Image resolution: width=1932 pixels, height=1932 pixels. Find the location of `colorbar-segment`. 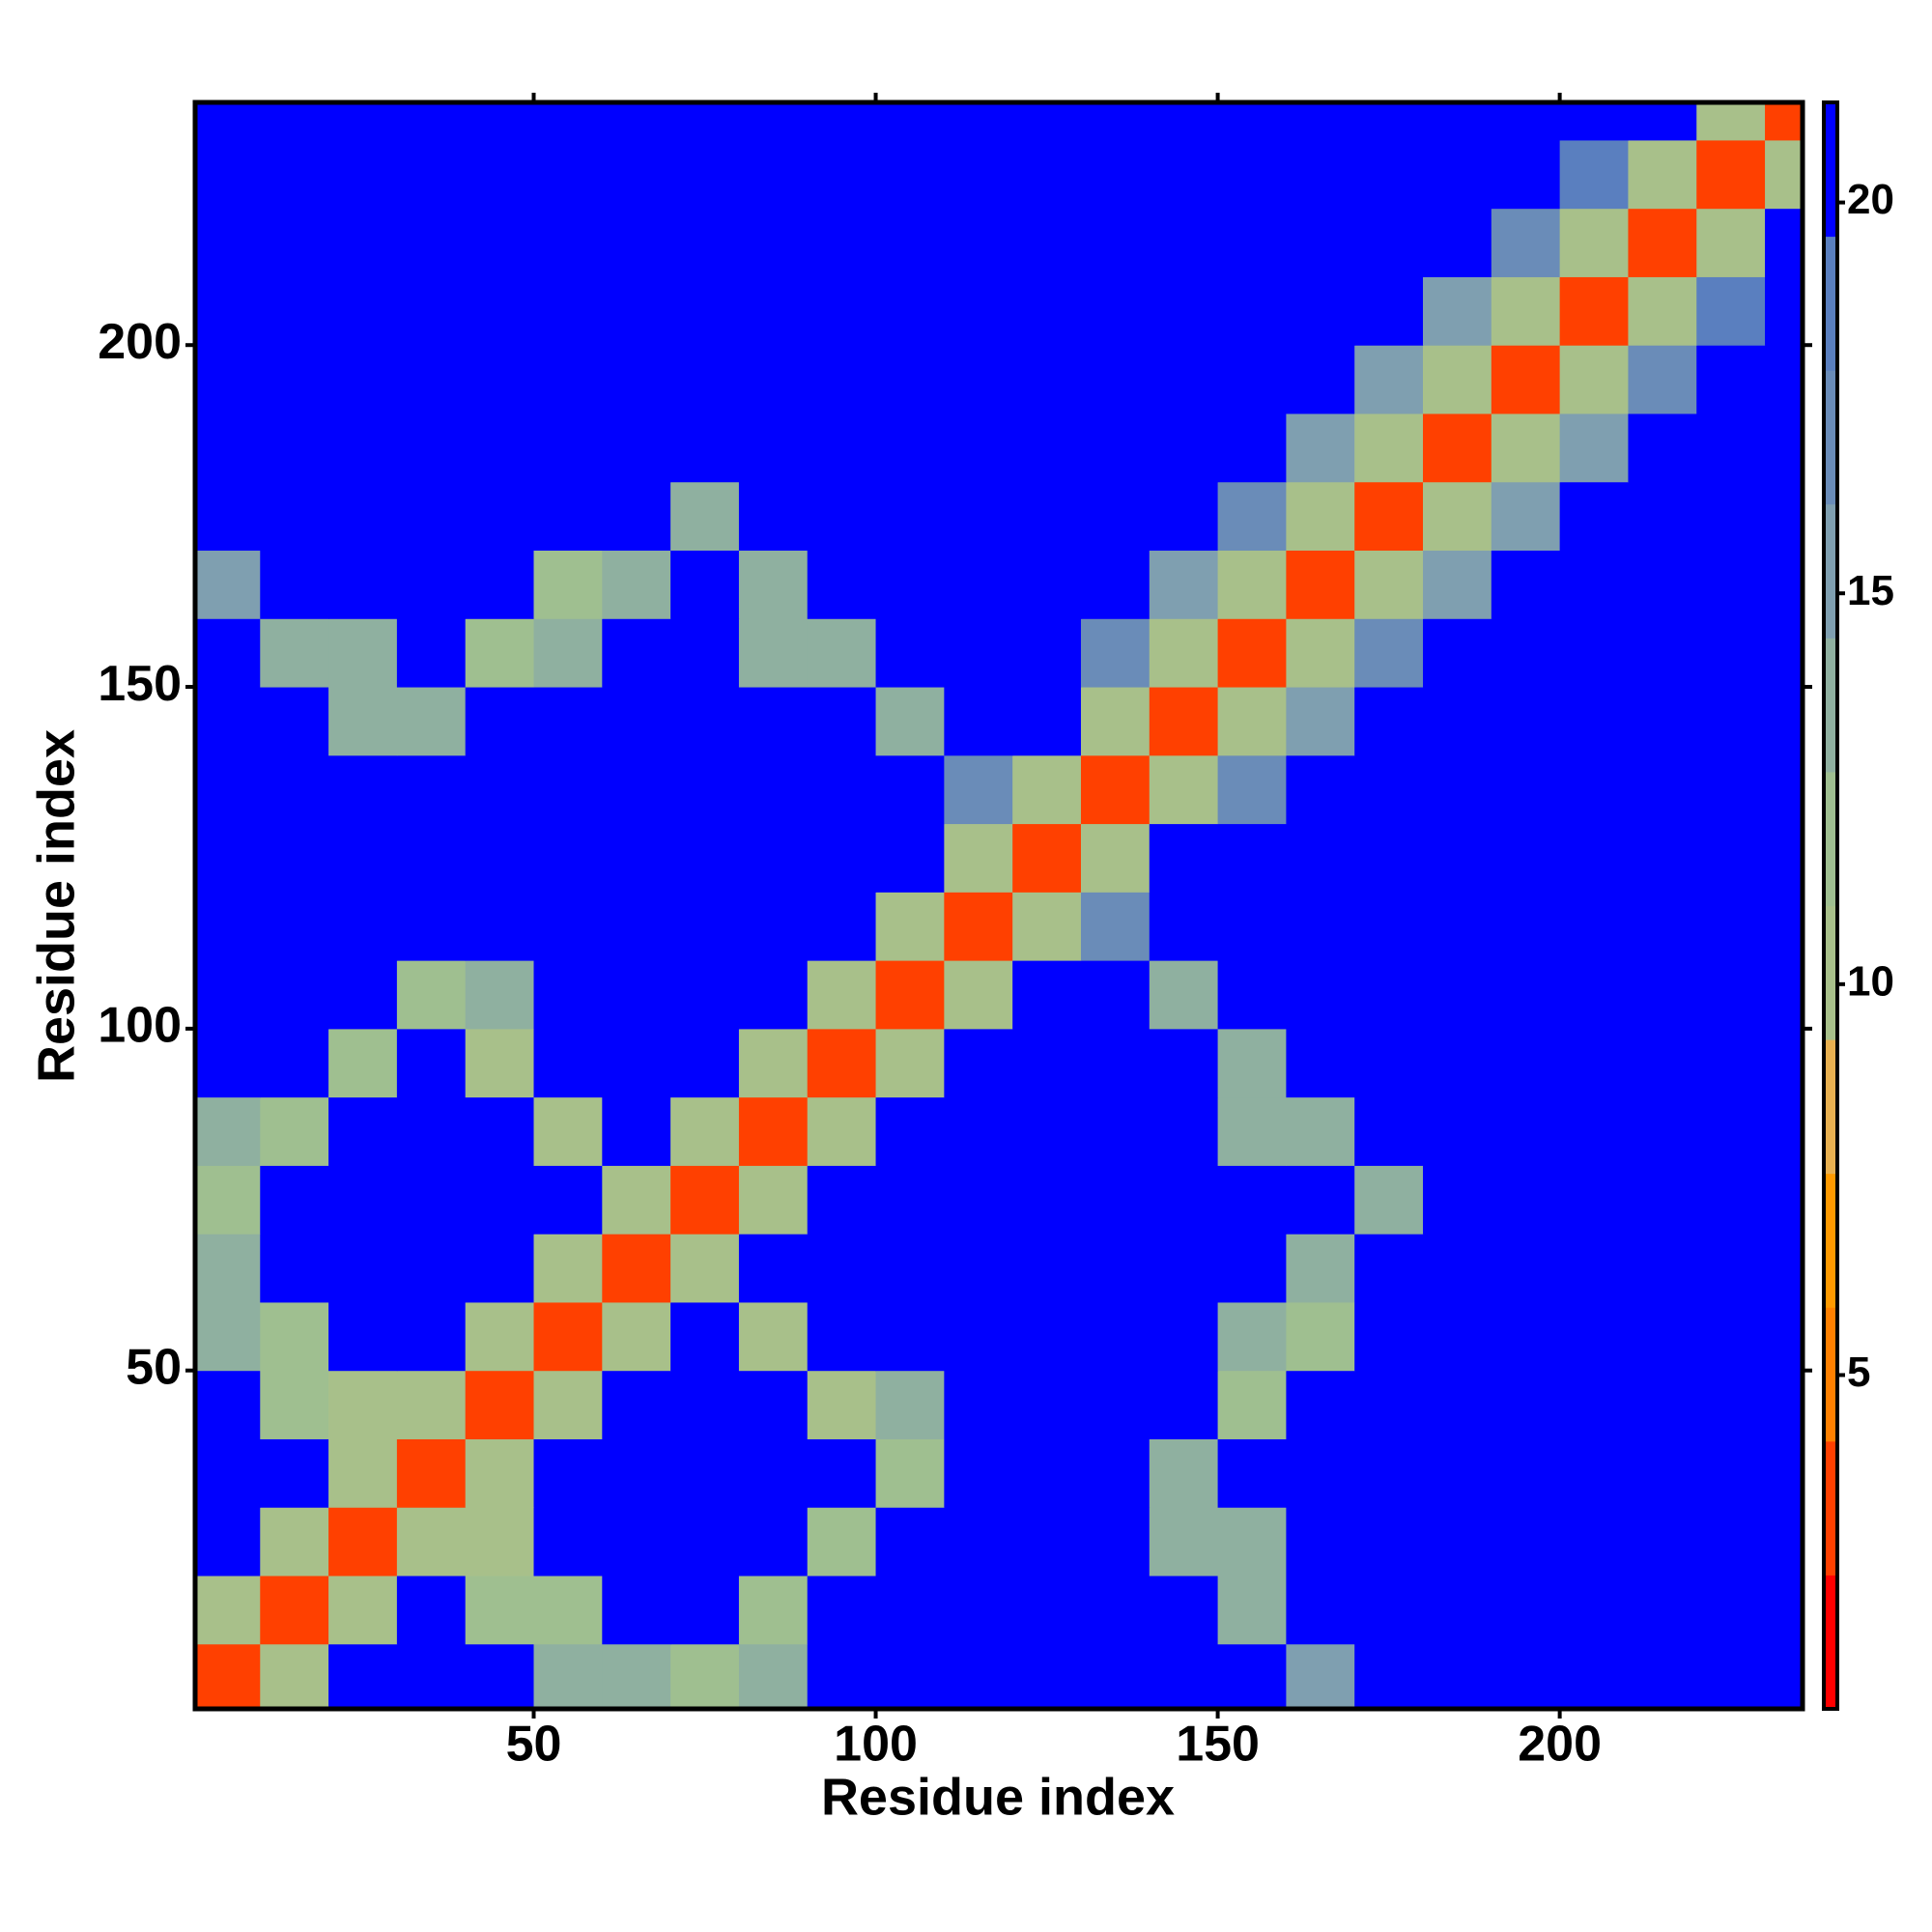

colorbar-segment is located at coordinates (1830, 437).